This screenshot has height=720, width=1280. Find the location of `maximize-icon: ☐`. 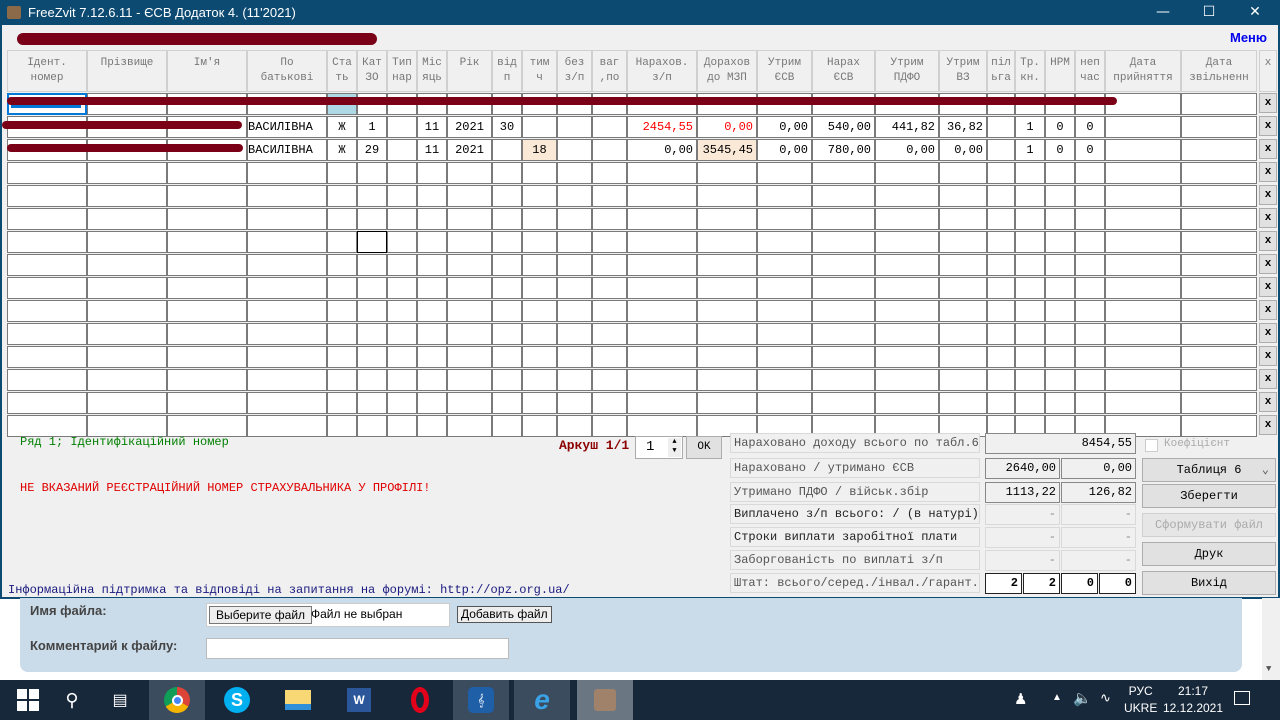

maximize-icon: ☐ is located at coordinates (1209, 12).